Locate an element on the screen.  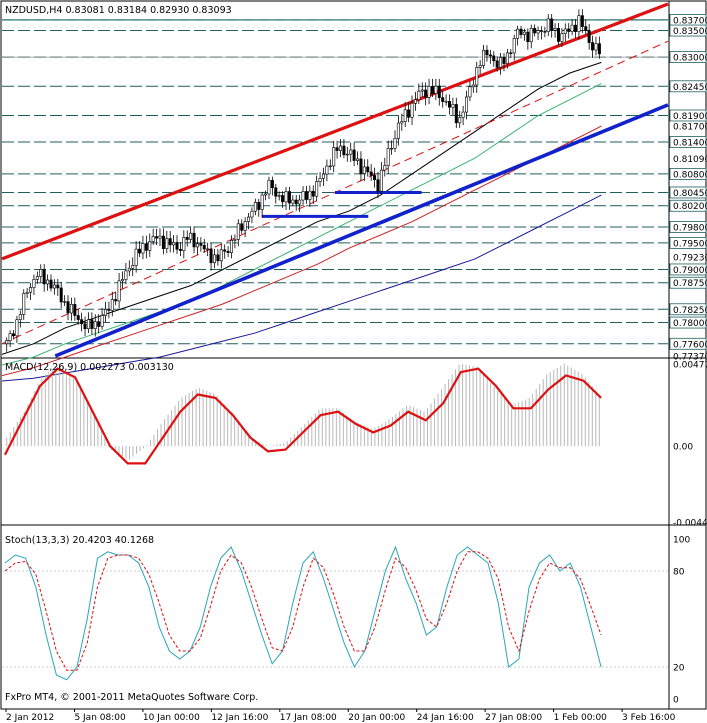
stoch-signal-line is located at coordinates (303, 611).